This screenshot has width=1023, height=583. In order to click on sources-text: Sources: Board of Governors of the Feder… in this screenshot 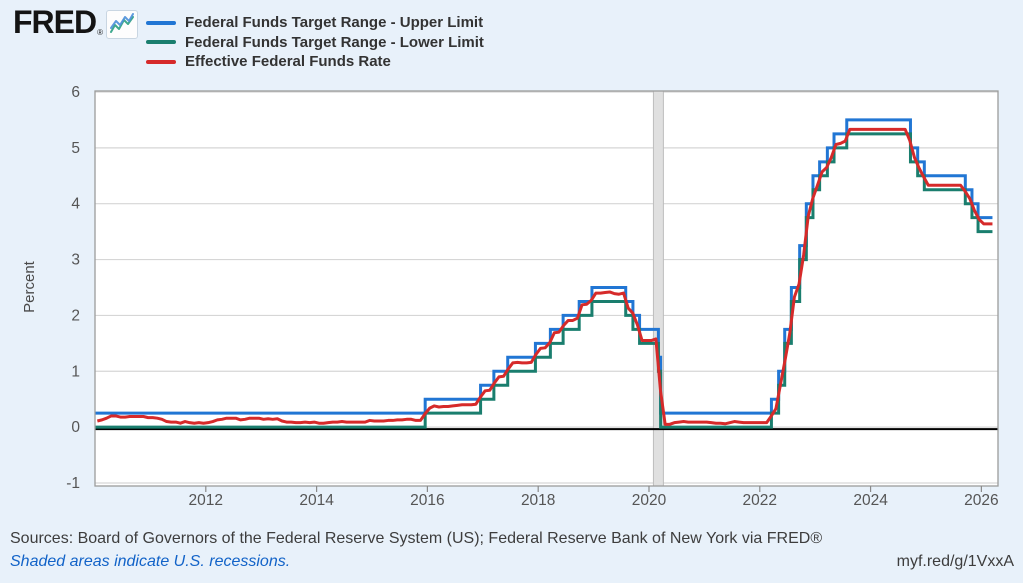, I will do `click(416, 538)`.